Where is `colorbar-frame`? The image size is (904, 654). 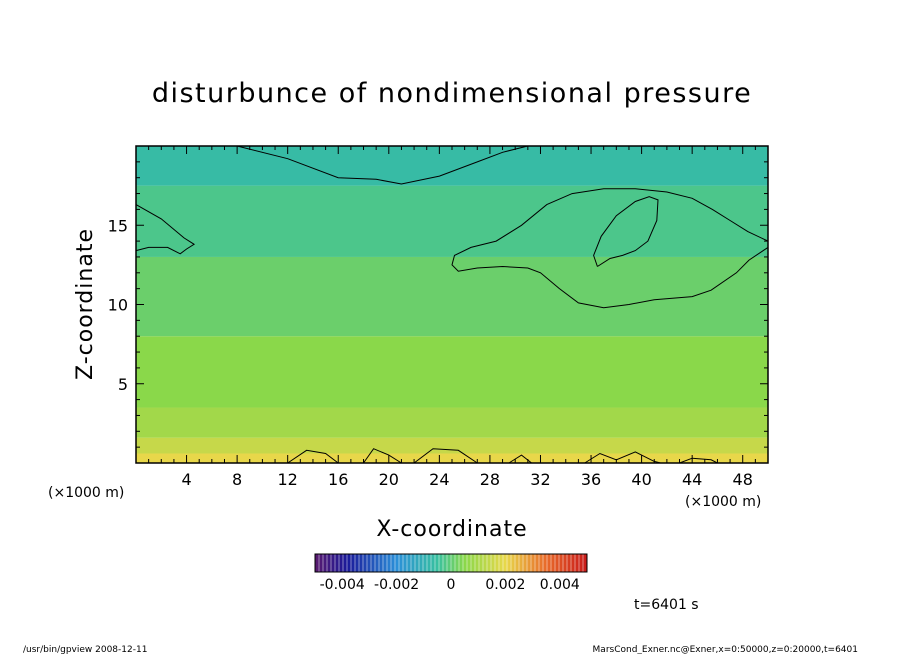
colorbar-frame is located at coordinates (451, 563).